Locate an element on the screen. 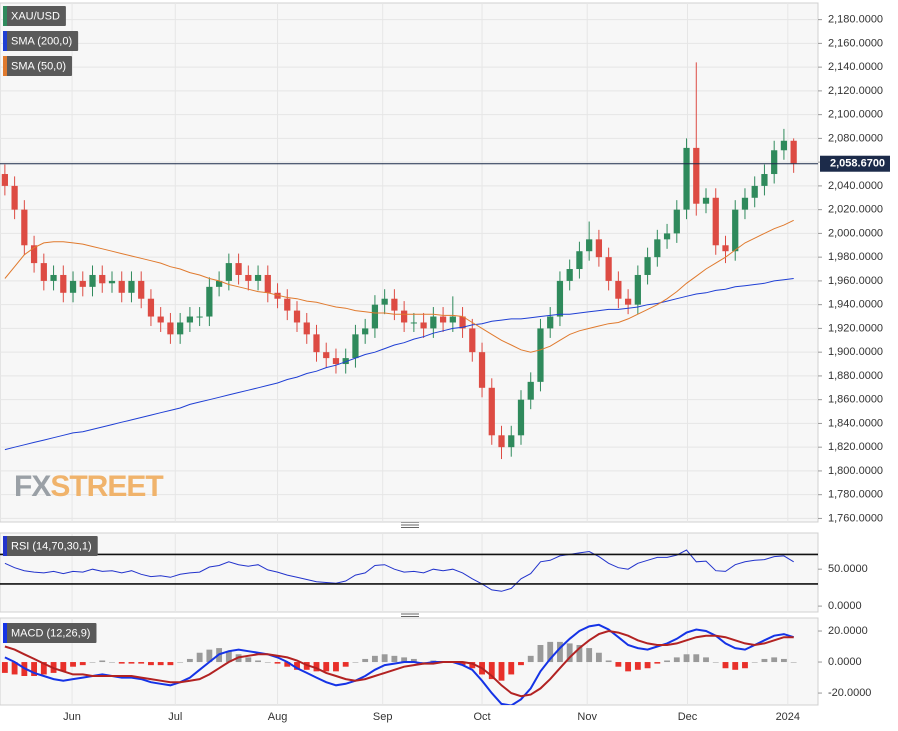 Image resolution: width=898 pixels, height=731 pixels. legend-label: SMA (50,0) is located at coordinates (38, 66).